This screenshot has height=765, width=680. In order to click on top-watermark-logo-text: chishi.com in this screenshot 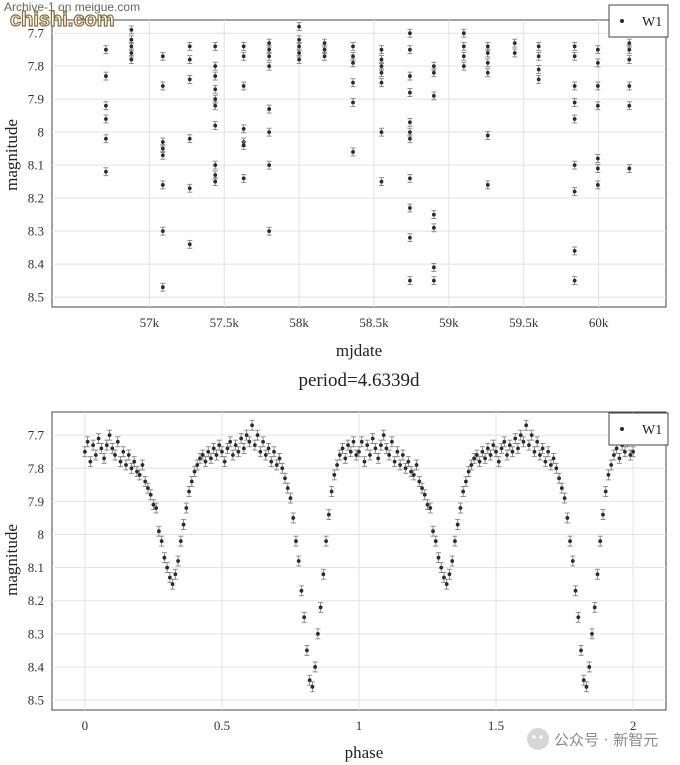, I will do `click(62, 20)`.